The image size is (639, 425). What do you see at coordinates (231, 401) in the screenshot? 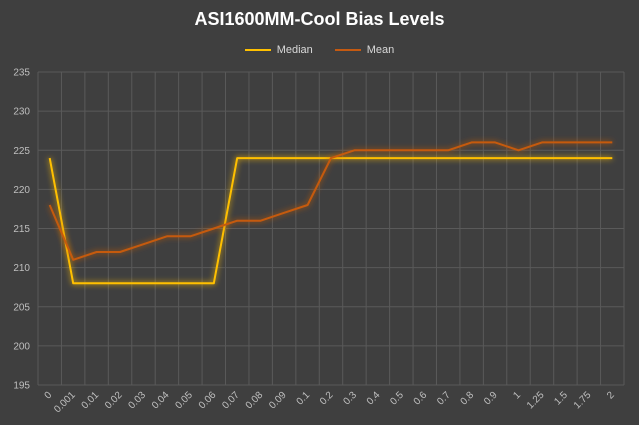
I see `x-tick-label: 0.07` at bounding box center [231, 401].